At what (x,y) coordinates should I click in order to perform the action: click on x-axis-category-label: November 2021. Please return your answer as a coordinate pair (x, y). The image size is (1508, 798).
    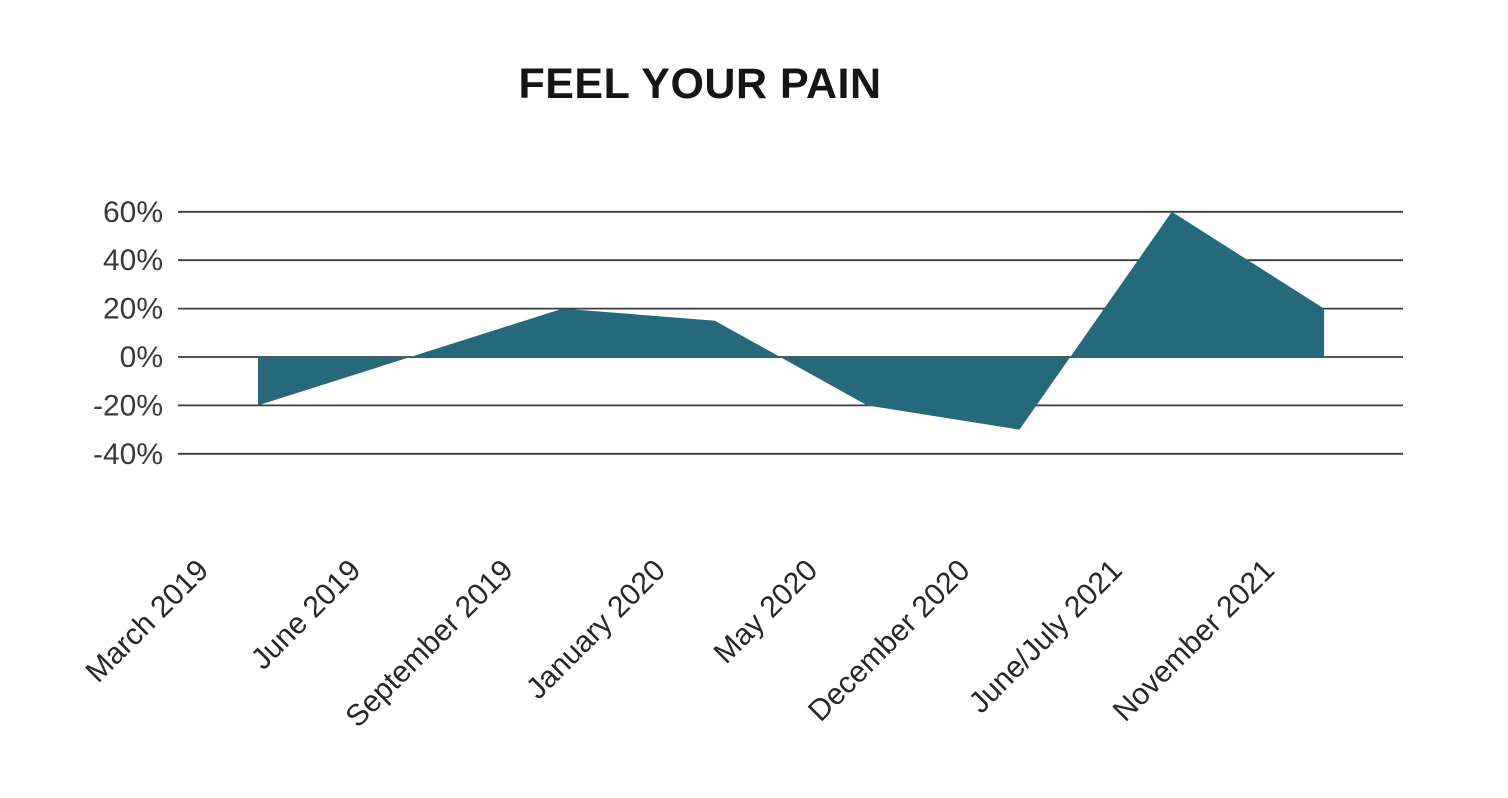
    Looking at the image, I should click on (1194, 641).